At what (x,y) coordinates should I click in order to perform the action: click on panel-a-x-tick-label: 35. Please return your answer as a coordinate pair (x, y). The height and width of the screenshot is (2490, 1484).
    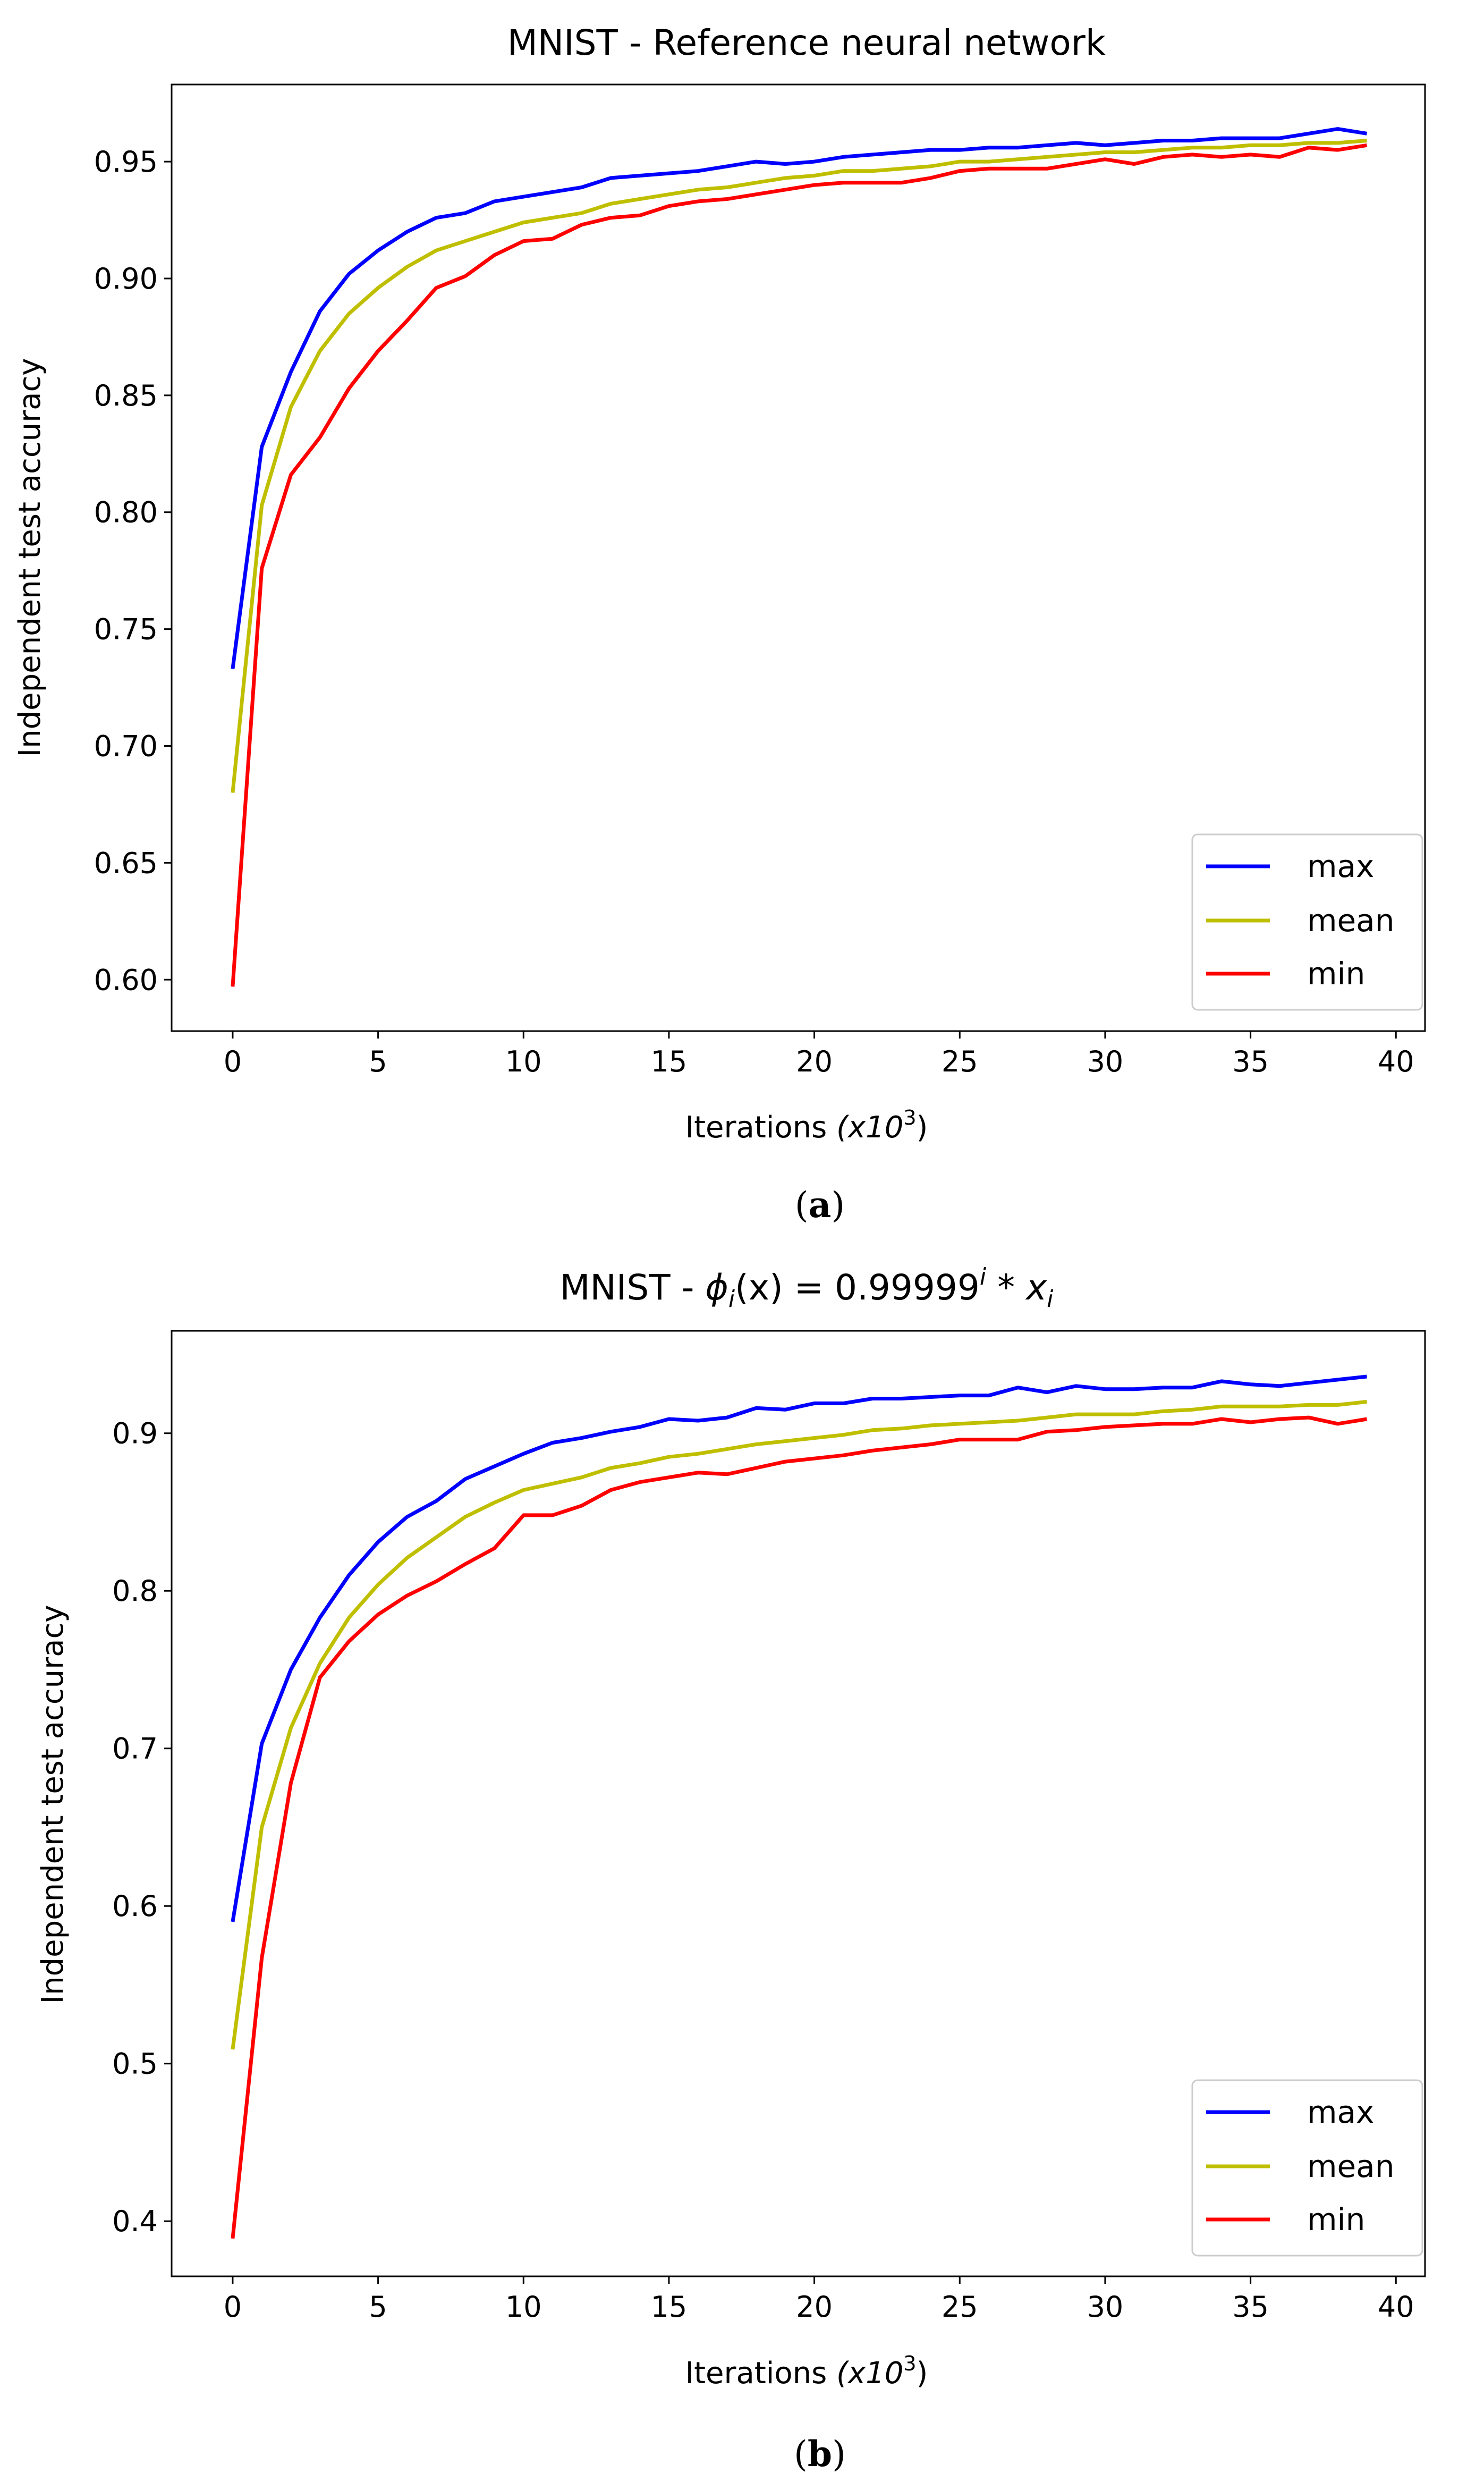
    Looking at the image, I should click on (1250, 1061).